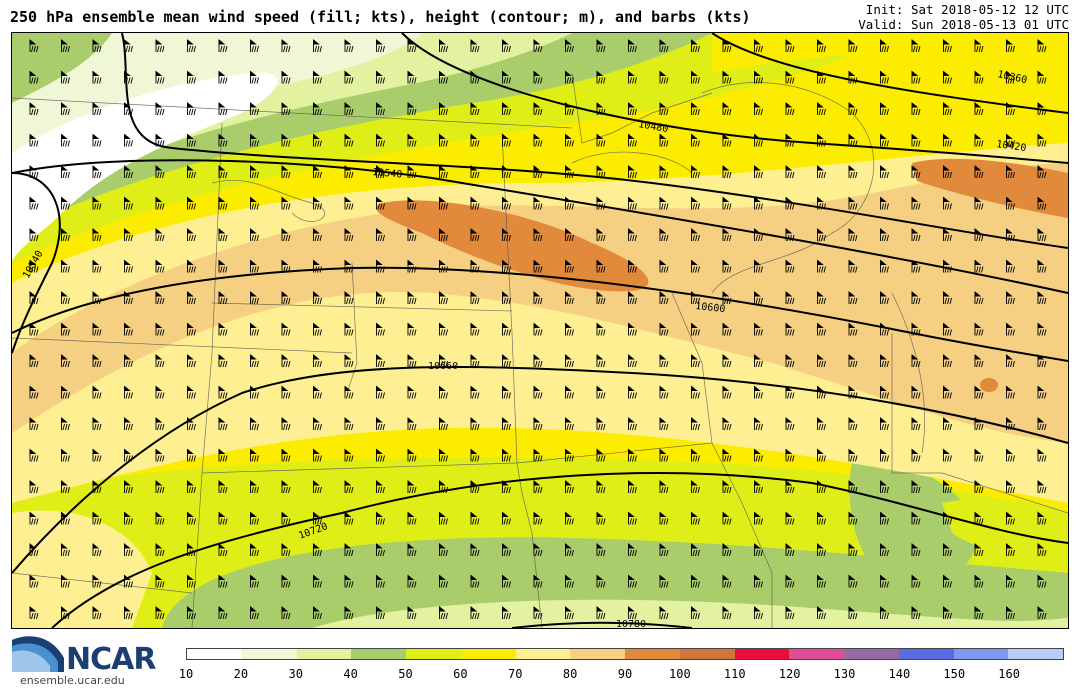 The height and width of the screenshot is (693, 1080). What do you see at coordinates (680, 674) in the screenshot?
I see `colorbar-tick-label: 100` at bounding box center [680, 674].